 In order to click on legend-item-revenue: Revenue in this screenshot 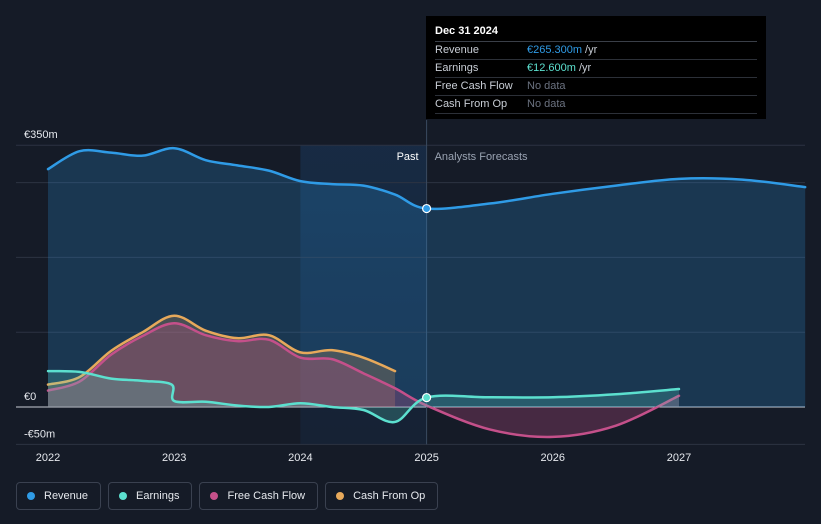, I will do `click(59, 496)`.